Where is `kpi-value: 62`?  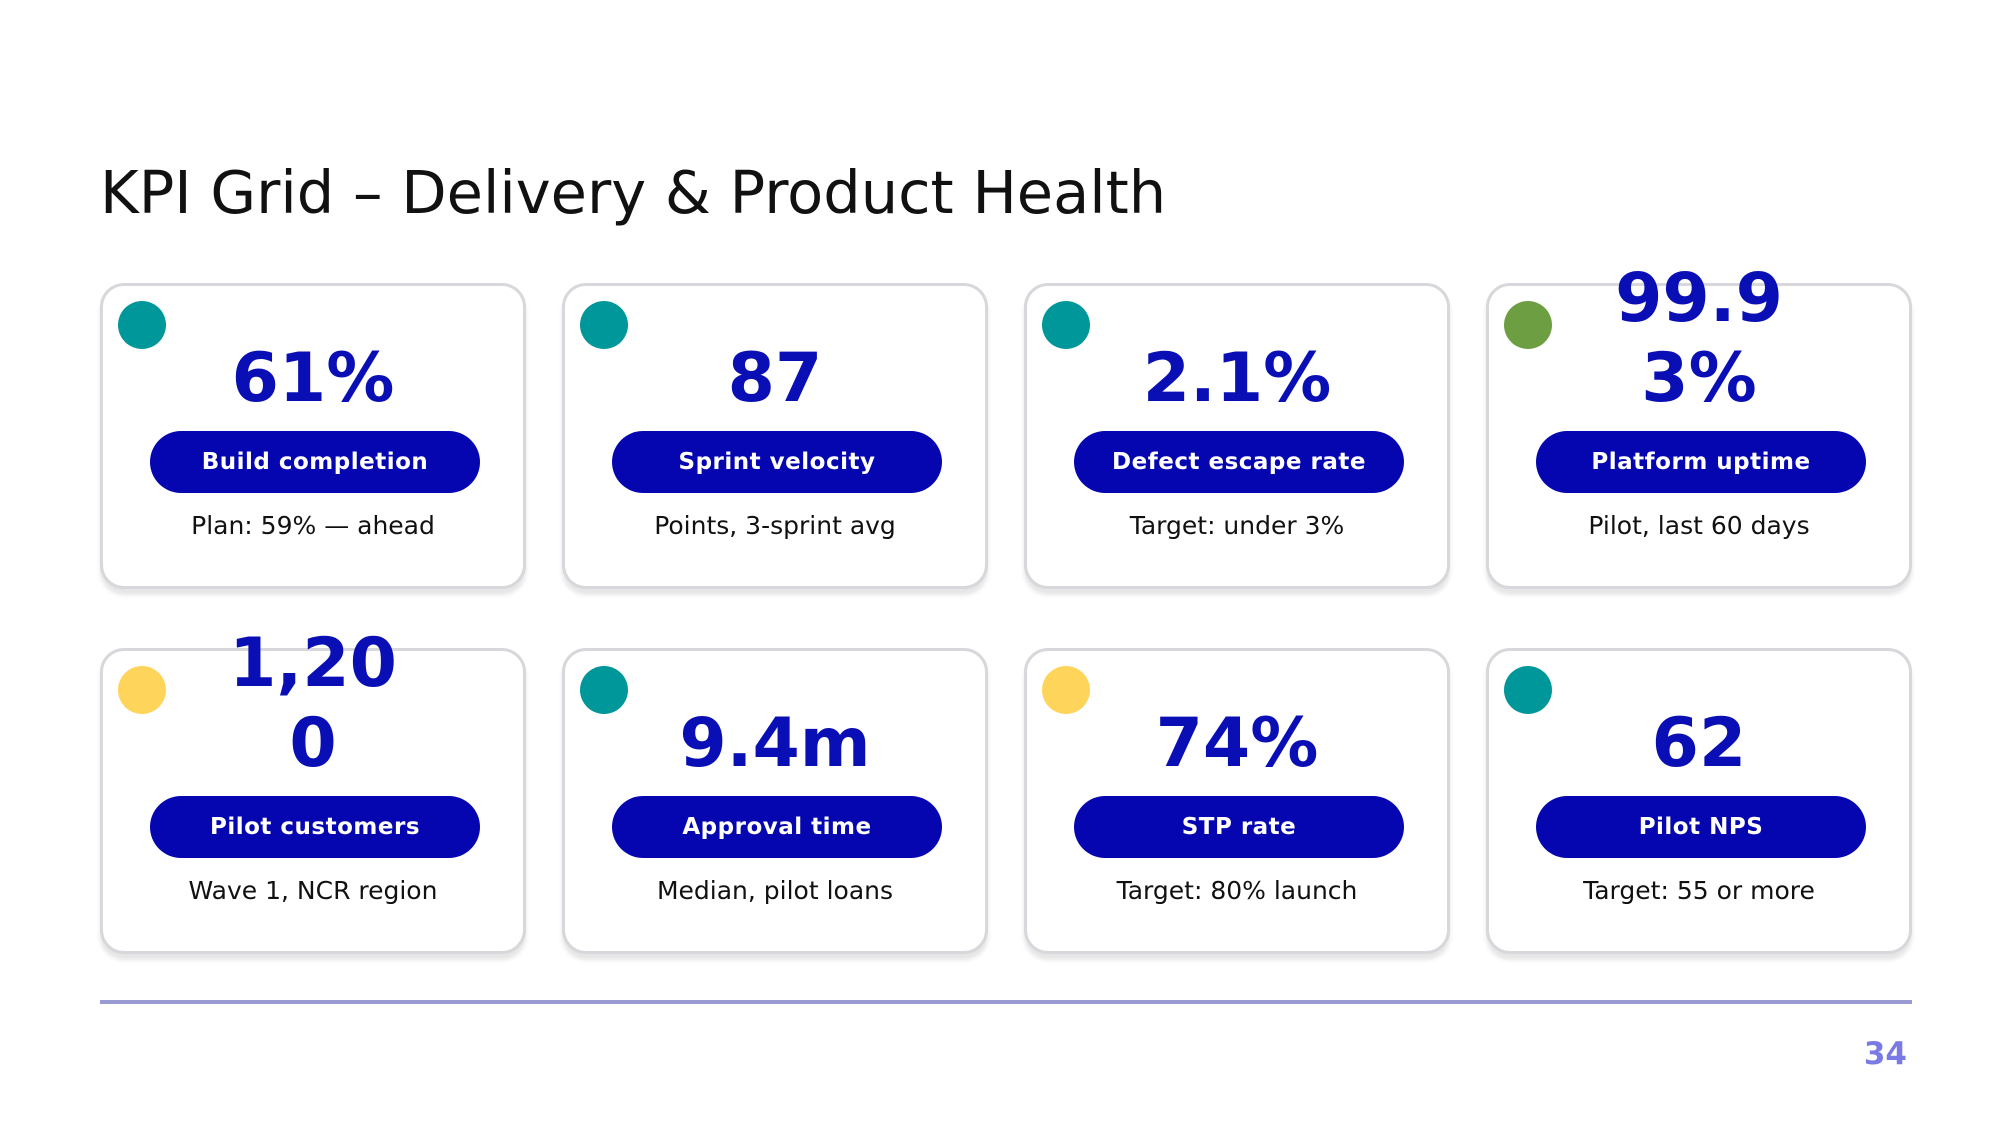
kpi-value: 62 is located at coordinates (1699, 743).